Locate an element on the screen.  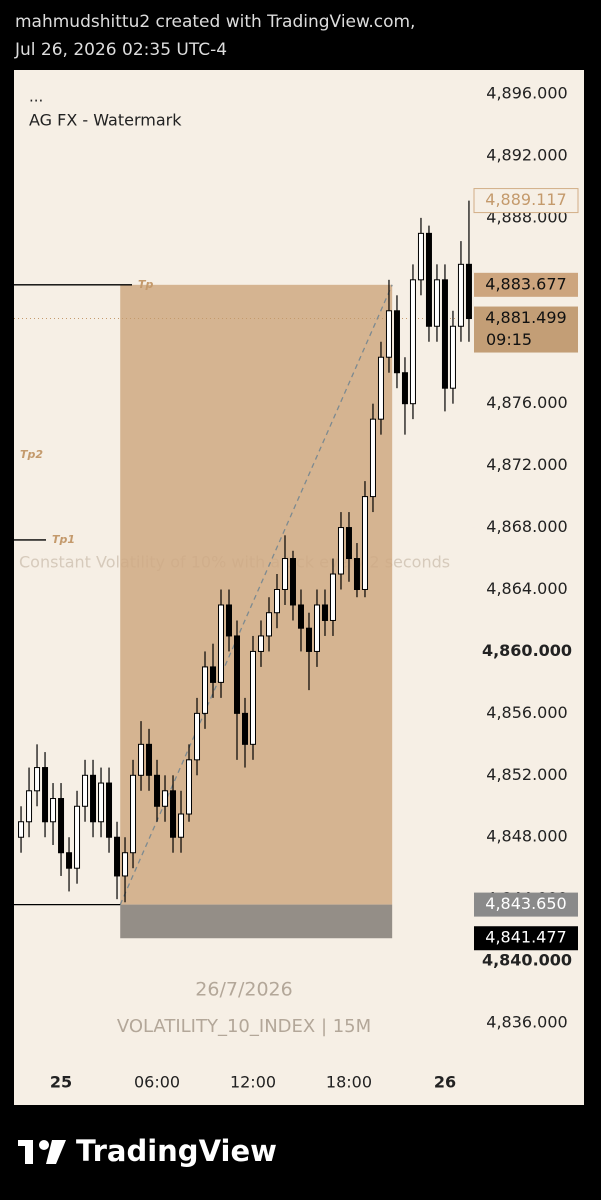
y-tick-label: 4,860.000 is located at coordinates (527, 650).